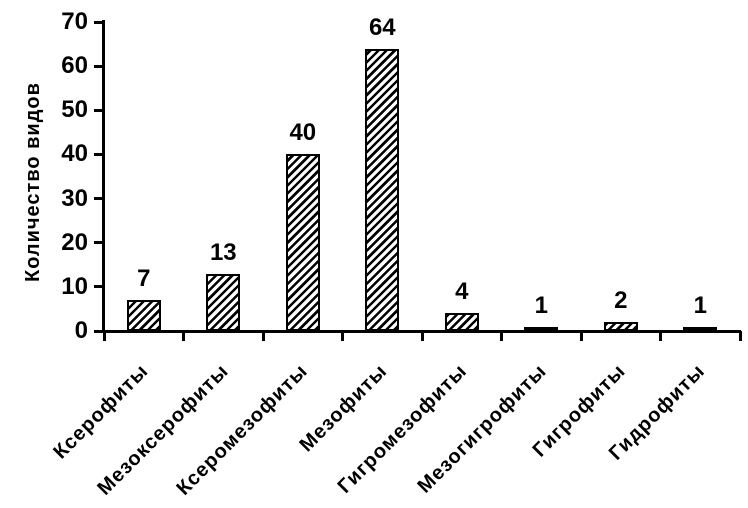  Describe the element at coordinates (74, 21) in the screenshot. I see `y-tick-label: 70` at that location.